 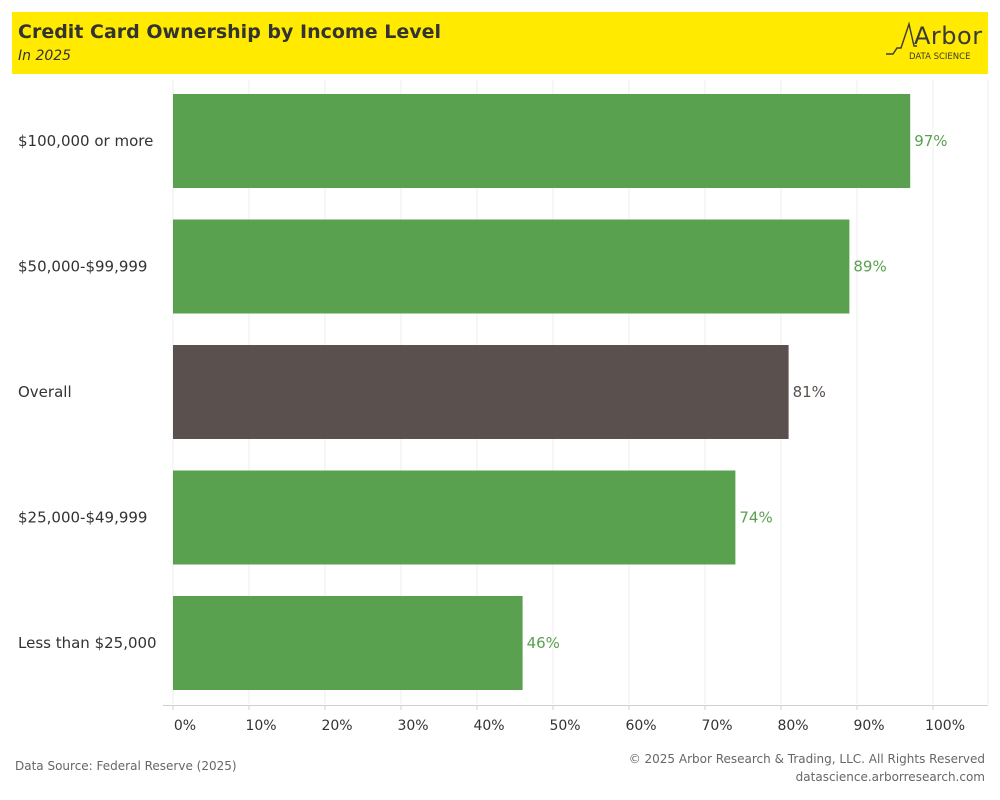 What do you see at coordinates (412, 726) in the screenshot?
I see `x-tick-label: 30%` at bounding box center [412, 726].